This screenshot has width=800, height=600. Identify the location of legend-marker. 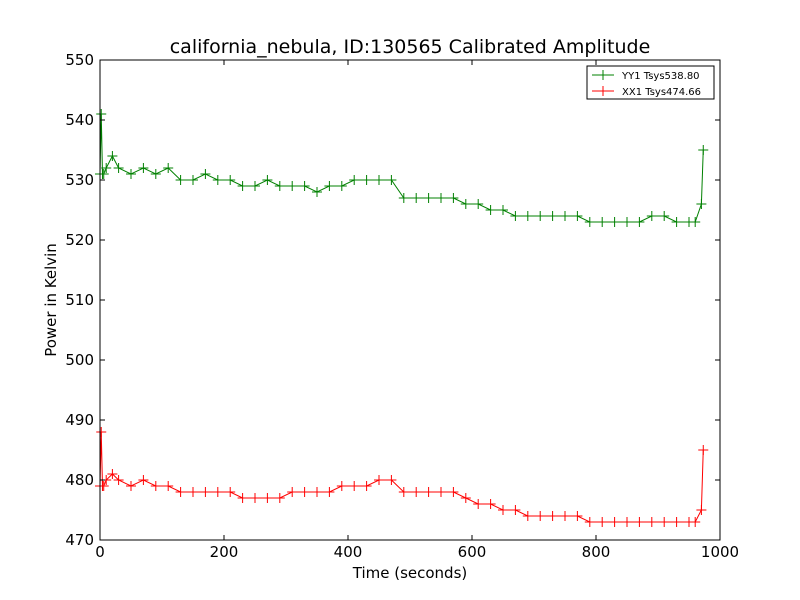
(603, 75).